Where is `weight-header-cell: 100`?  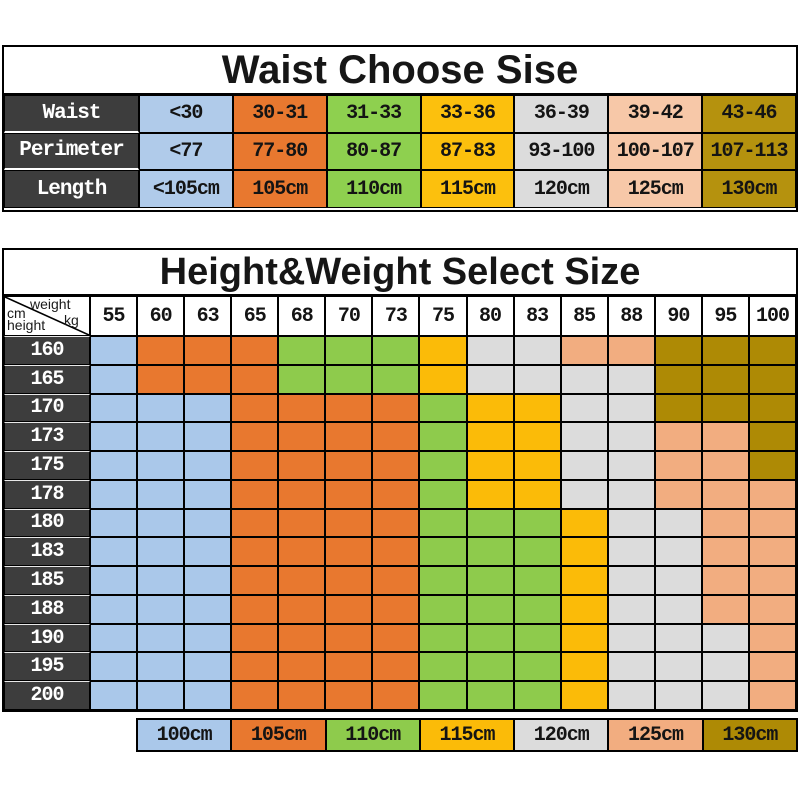
weight-header-cell: 100 is located at coordinates (772, 316).